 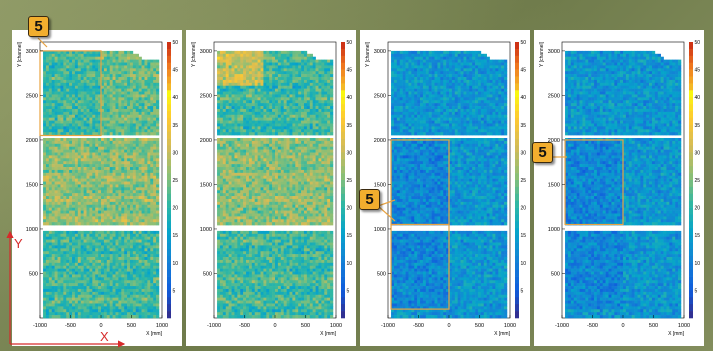 I want to click on callout-badge-1: 5, so click(x=38, y=26).